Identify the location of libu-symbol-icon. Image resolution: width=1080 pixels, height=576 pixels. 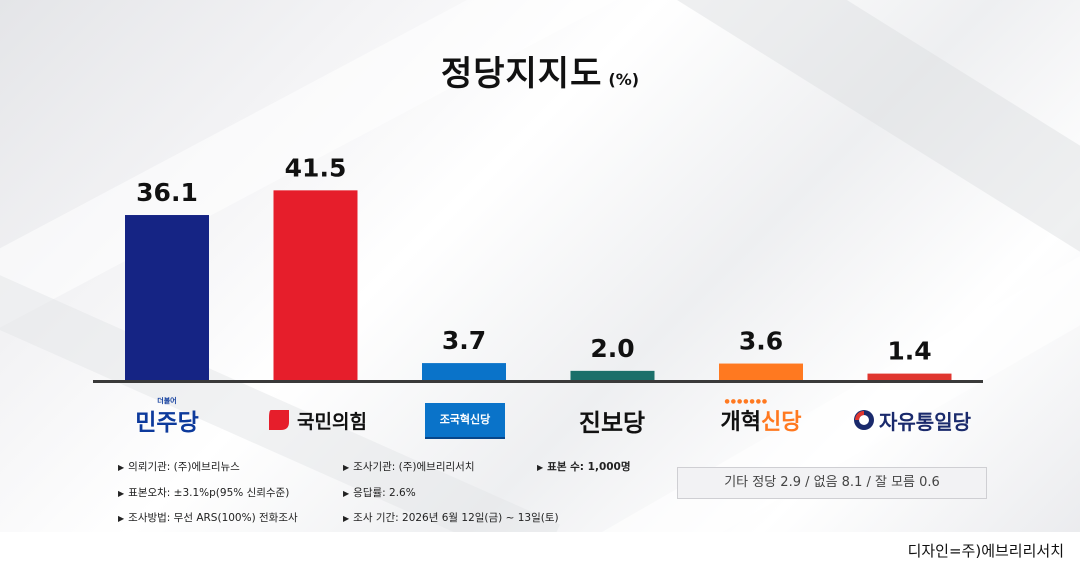
(864, 420).